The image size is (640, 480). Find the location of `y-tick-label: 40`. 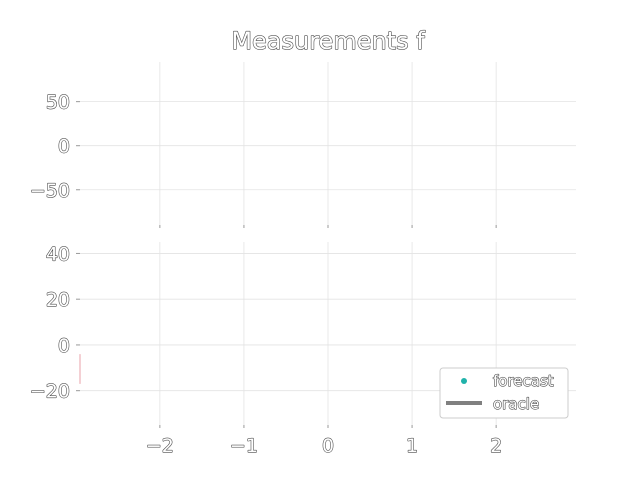

y-tick-label: 40 is located at coordinates (58, 254).